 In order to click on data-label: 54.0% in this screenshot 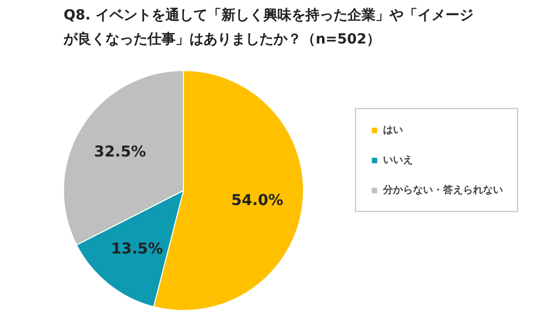, I will do `click(257, 199)`.